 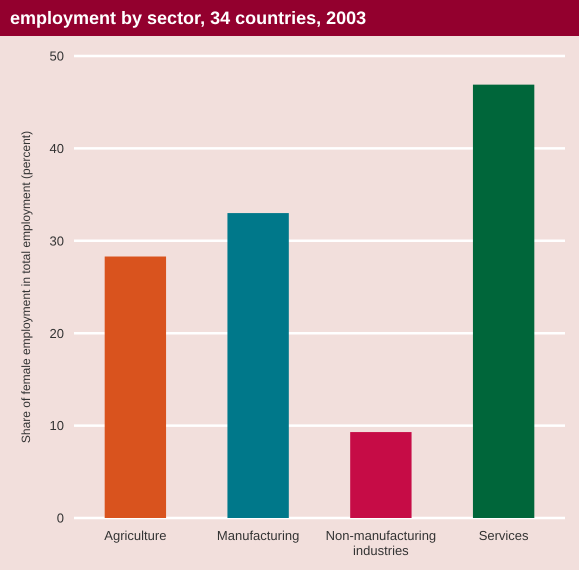 I want to click on x-tick-label: Manufacturing, so click(x=258, y=535).